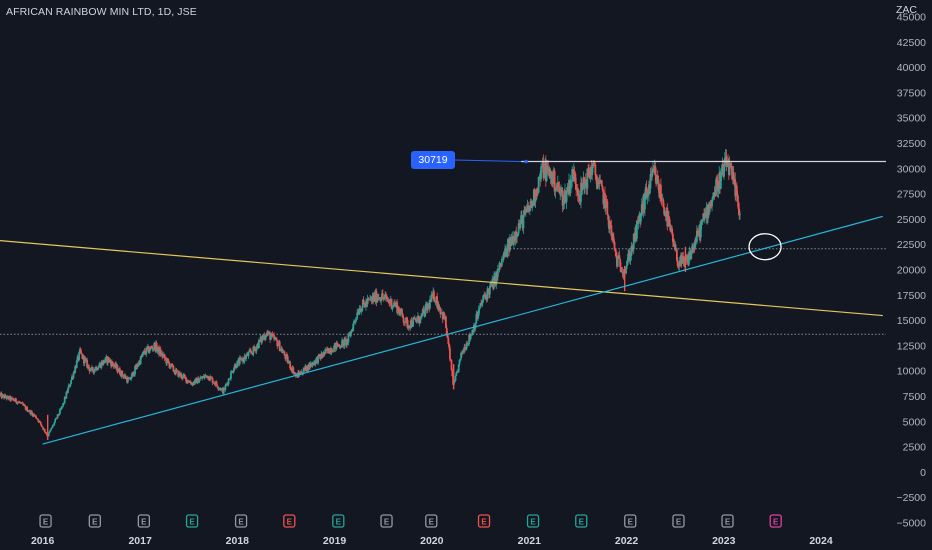 The height and width of the screenshot is (550, 932). I want to click on y-tick-label: 2500, so click(915, 448).